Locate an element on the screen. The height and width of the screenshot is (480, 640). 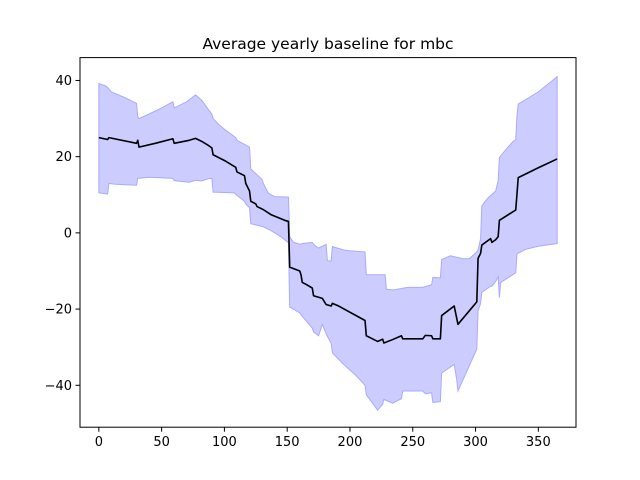
x-axis: 0 50 100 150 200 250 300 350 is located at coordinates (323, 438).